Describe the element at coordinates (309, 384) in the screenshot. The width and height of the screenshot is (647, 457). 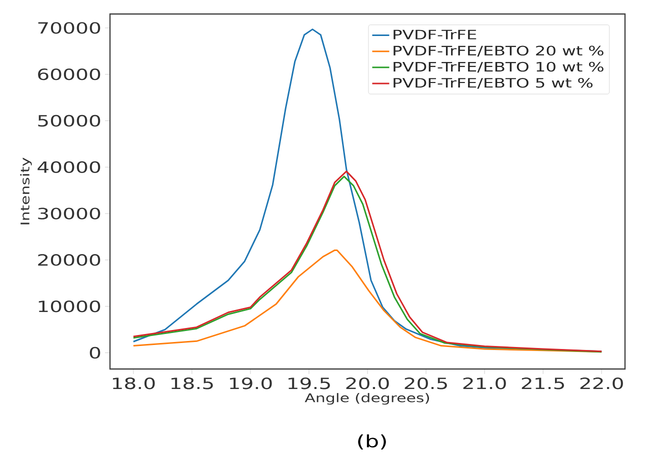
I see `x-tick-label: 19.5` at that location.